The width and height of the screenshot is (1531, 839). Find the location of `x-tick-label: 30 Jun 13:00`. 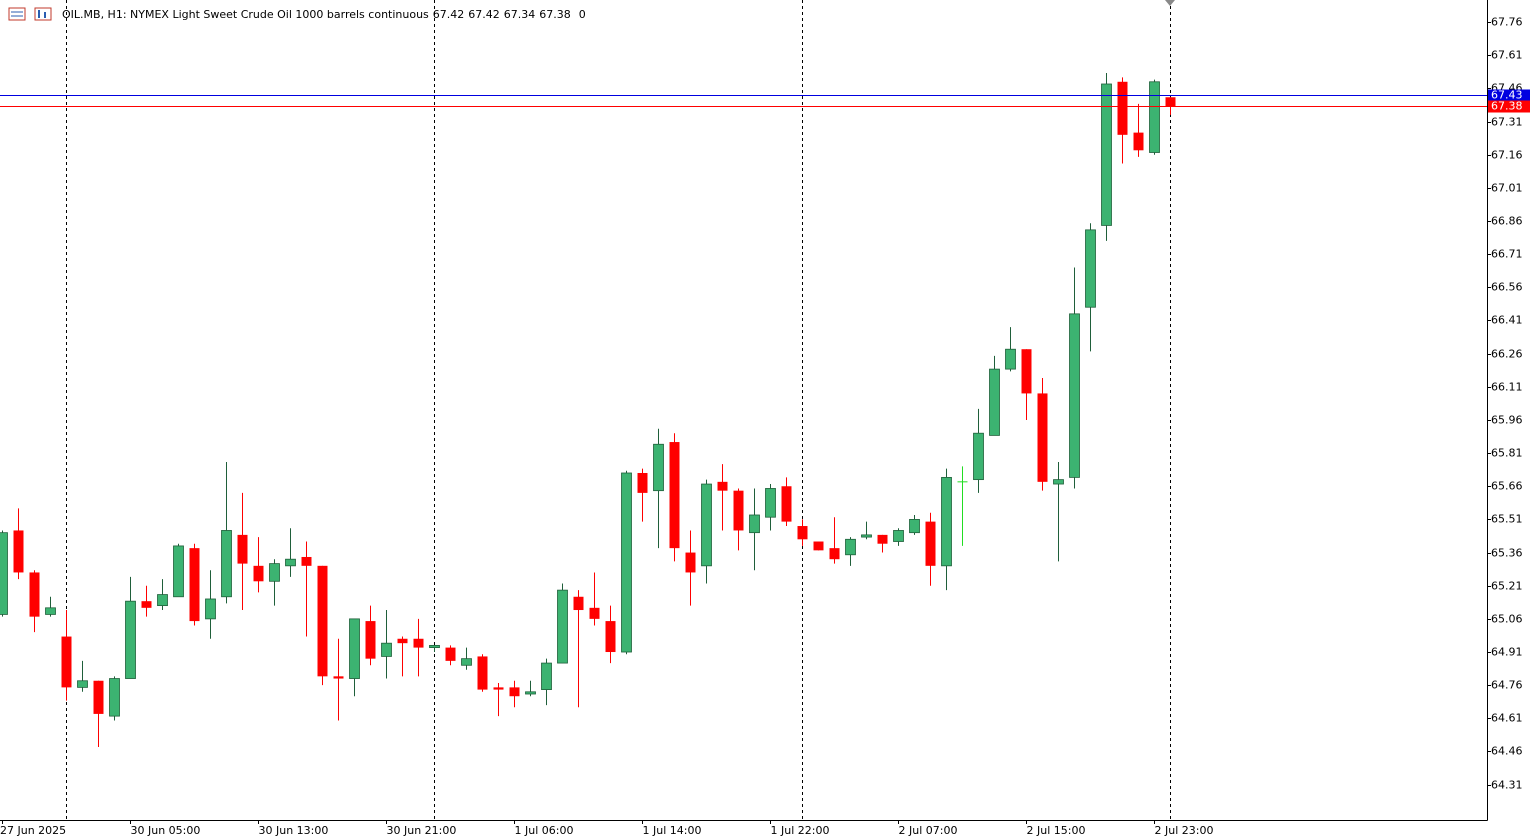

x-tick-label: 30 Jun 13:00 is located at coordinates (294, 830).